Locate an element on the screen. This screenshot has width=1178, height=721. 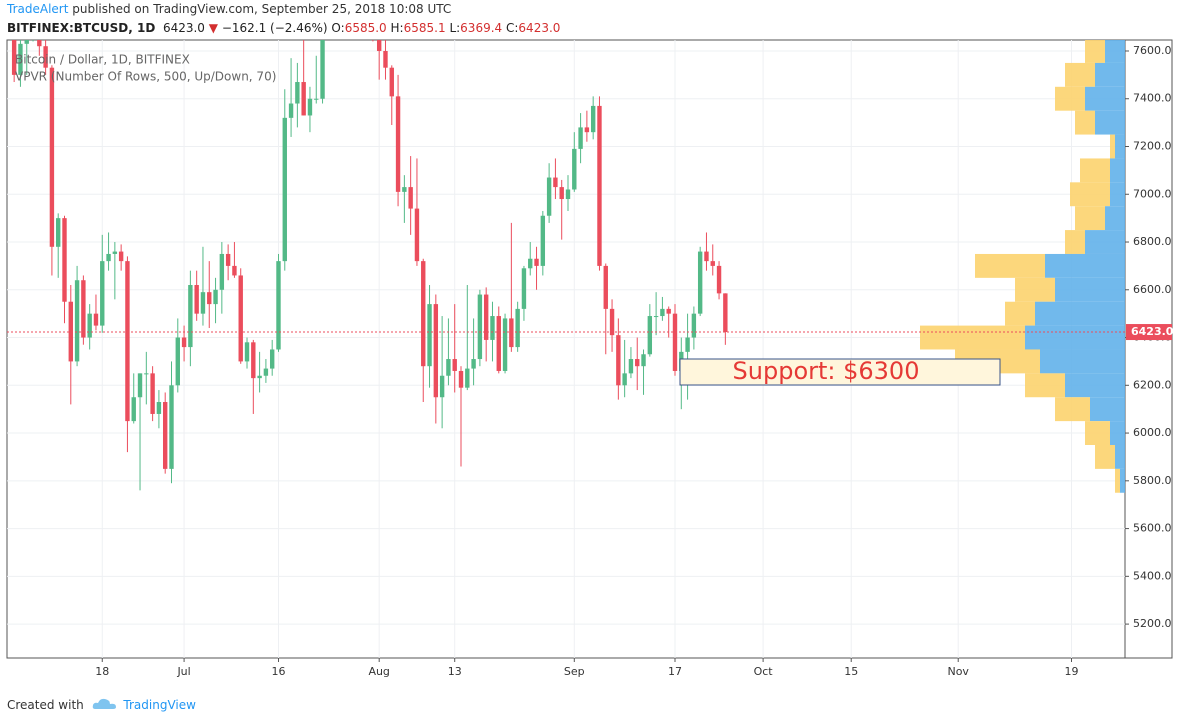
brand: TradingView is located at coordinates (159, 705).